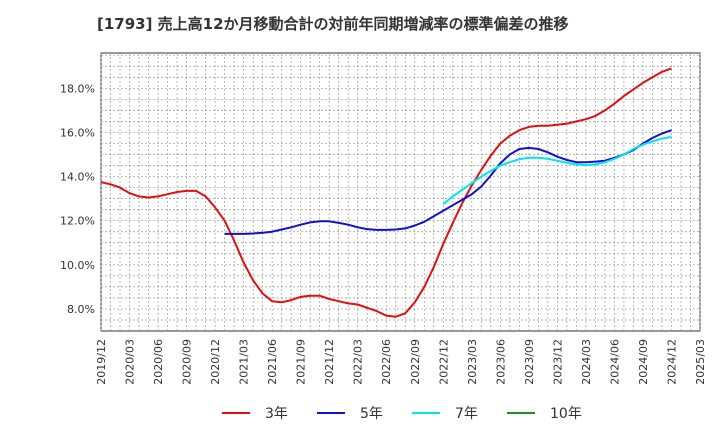 The width and height of the screenshot is (720, 440). I want to click on x-tick-label: 2019/12, so click(101, 362).